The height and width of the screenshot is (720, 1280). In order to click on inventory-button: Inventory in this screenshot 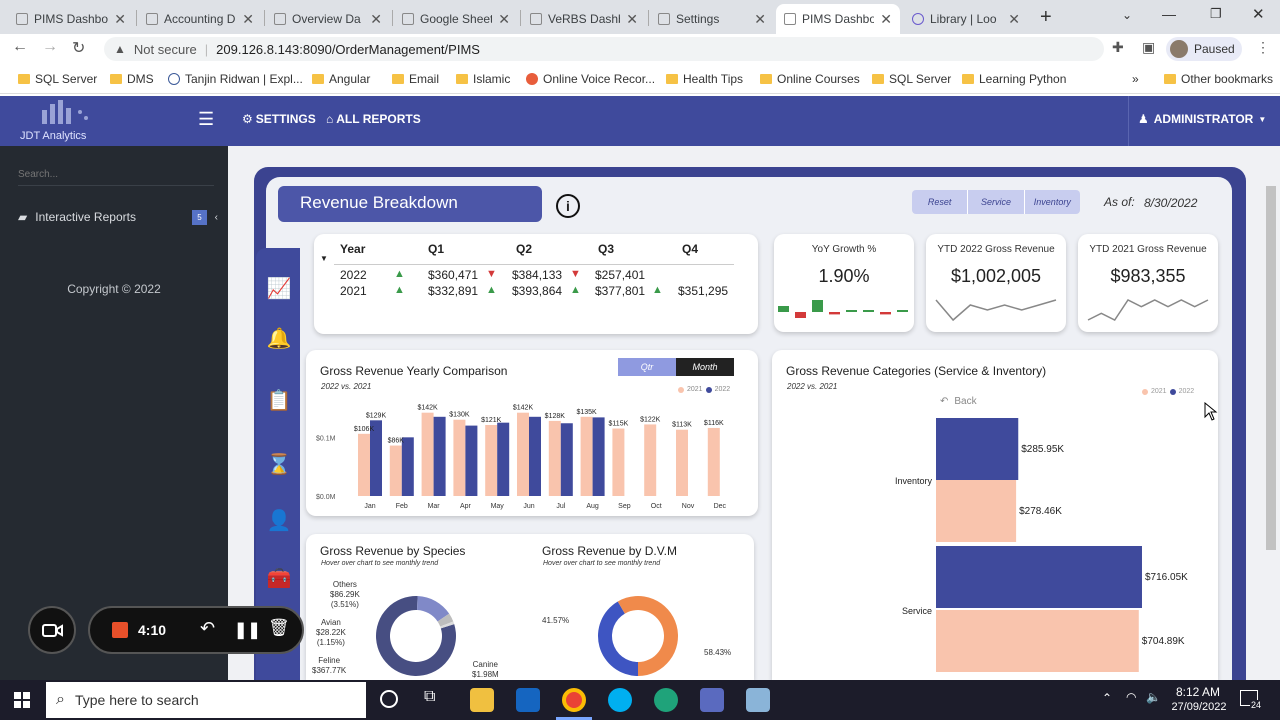, I will do `click(1052, 202)`.